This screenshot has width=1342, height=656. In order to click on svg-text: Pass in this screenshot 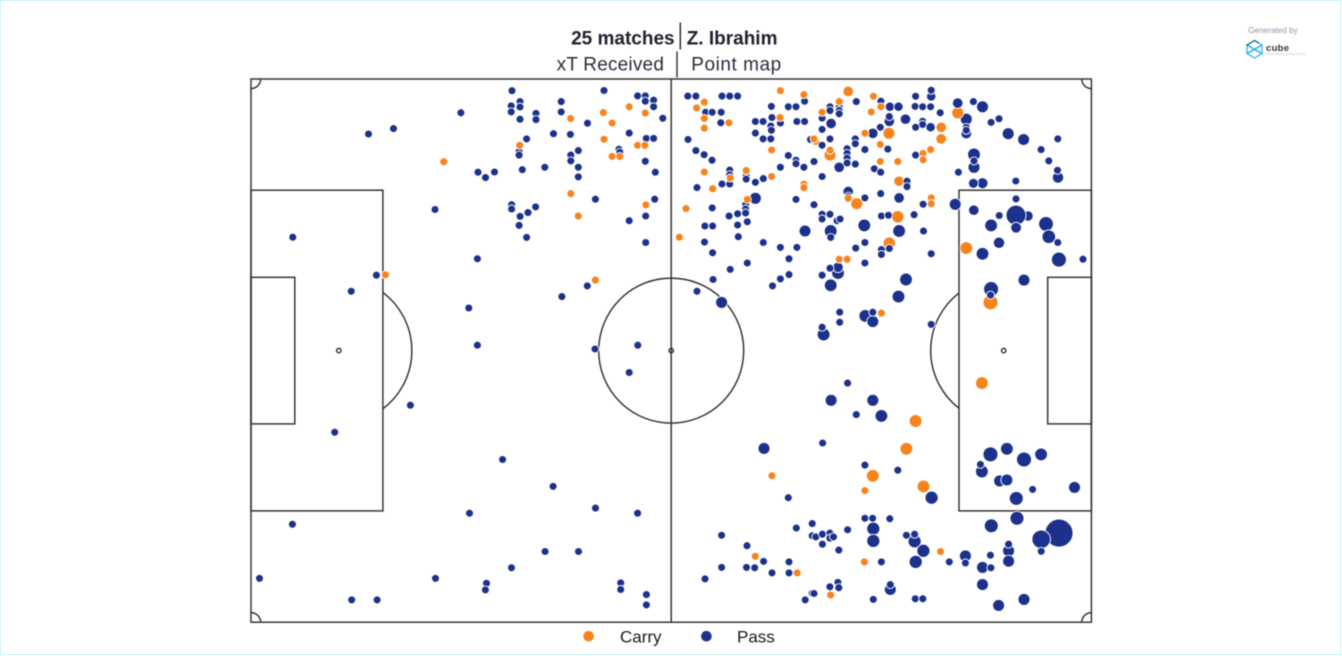, I will do `click(756, 636)`.